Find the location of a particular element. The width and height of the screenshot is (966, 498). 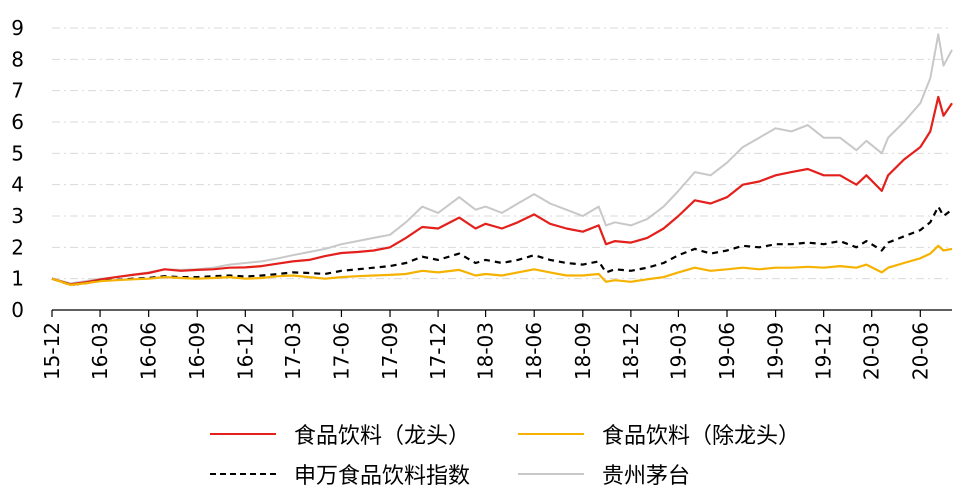

y-tick-label: 4 is located at coordinates (17, 185).